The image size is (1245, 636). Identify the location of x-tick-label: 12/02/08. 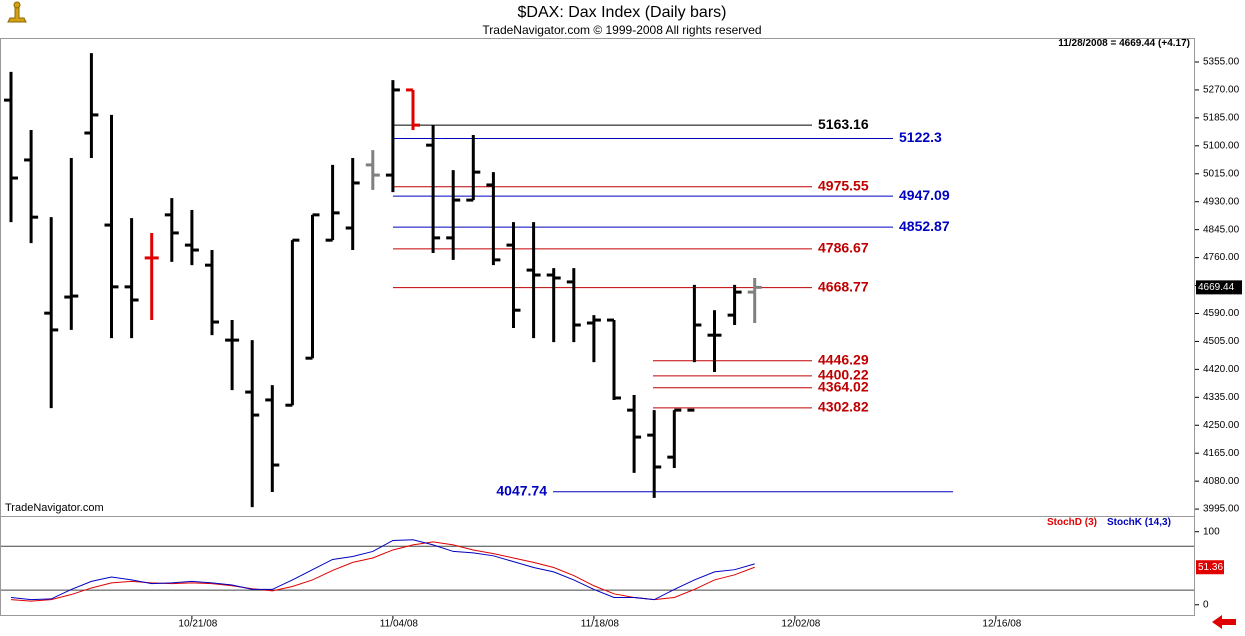
(800, 624).